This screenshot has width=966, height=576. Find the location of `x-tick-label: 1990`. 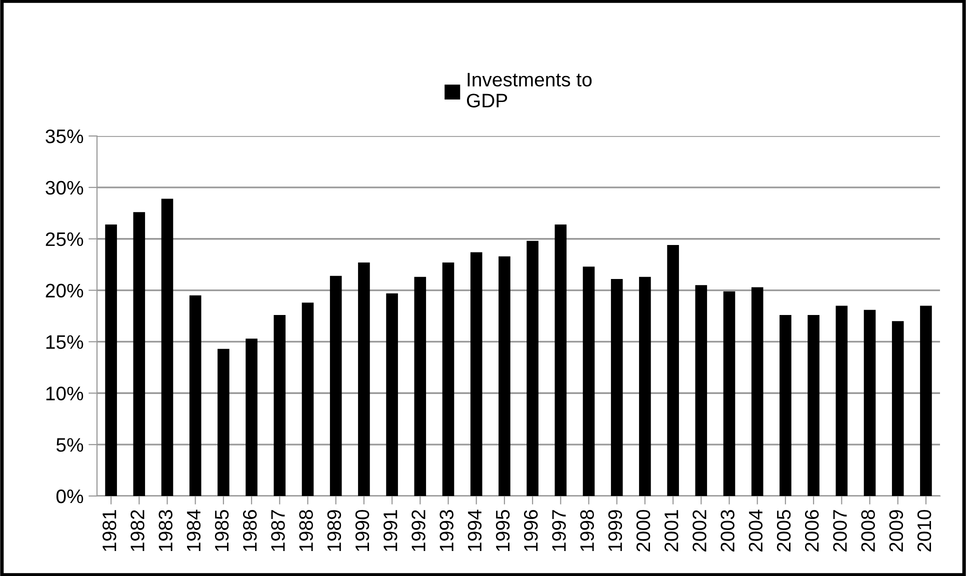

x-tick-label: 1990 is located at coordinates (362, 530).